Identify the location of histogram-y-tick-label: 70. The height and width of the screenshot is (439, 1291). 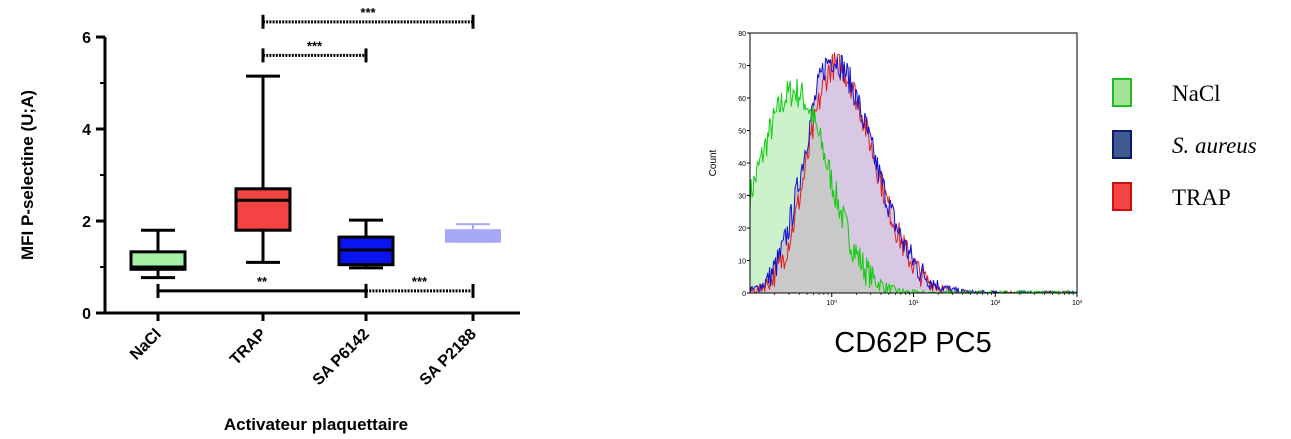
(742, 67).